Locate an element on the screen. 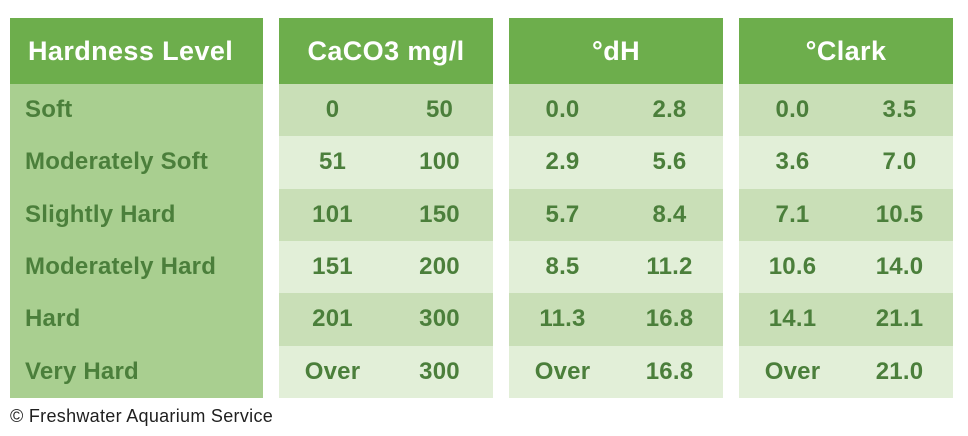  clark-max-value: 7.0 is located at coordinates (899, 162).